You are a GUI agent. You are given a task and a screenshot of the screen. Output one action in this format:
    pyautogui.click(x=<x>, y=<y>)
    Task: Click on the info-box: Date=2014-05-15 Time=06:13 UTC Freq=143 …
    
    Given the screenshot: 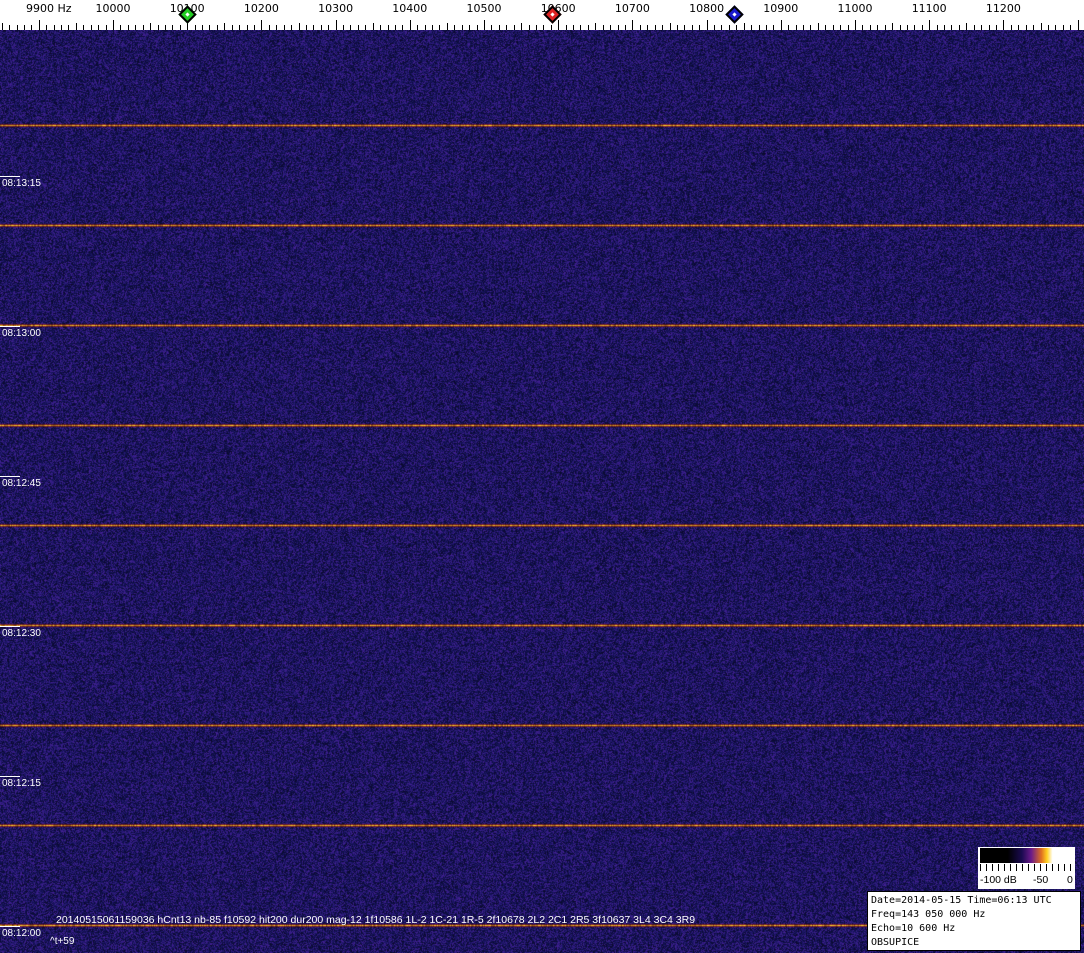 What is the action you would take?
    pyautogui.click(x=974, y=921)
    